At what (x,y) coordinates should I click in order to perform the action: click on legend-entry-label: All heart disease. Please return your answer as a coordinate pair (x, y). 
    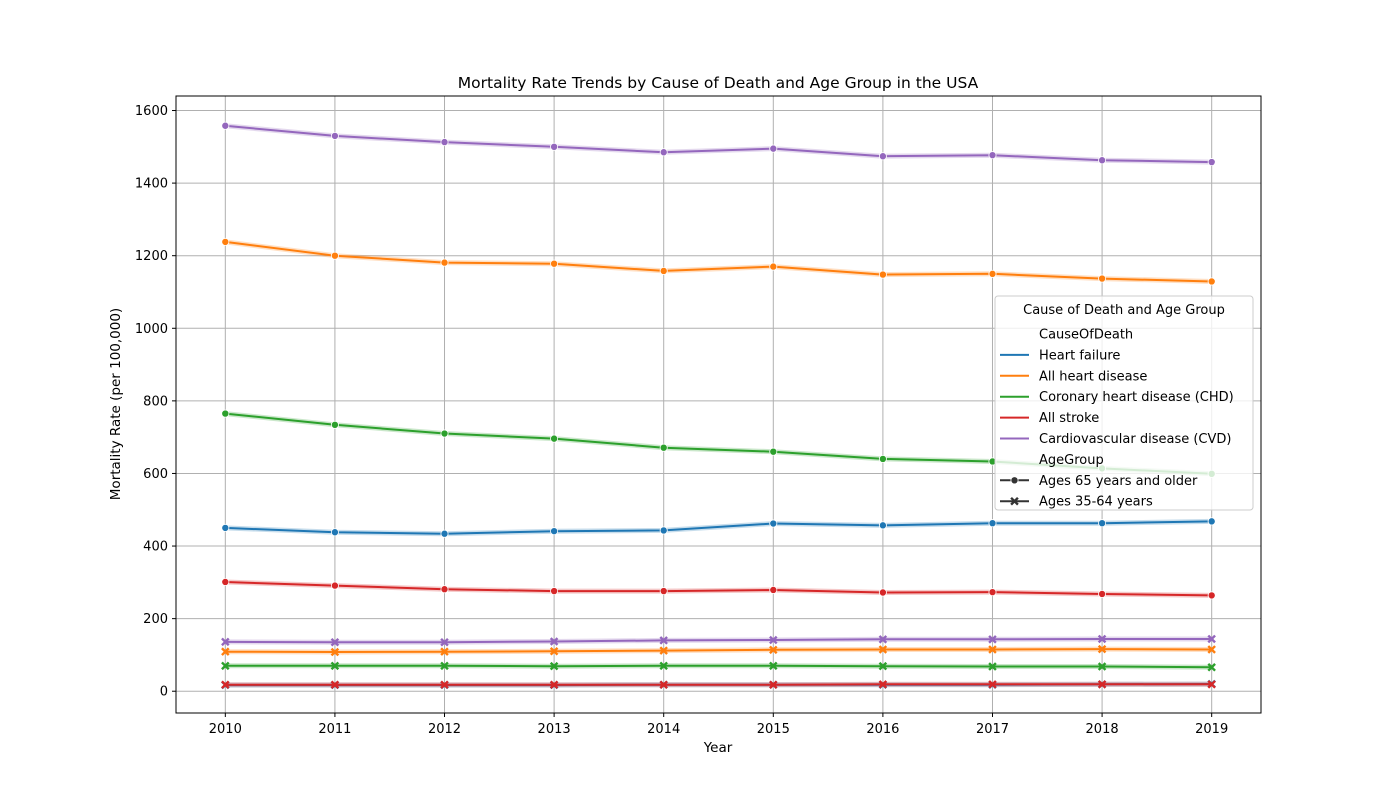
    Looking at the image, I should click on (1093, 376).